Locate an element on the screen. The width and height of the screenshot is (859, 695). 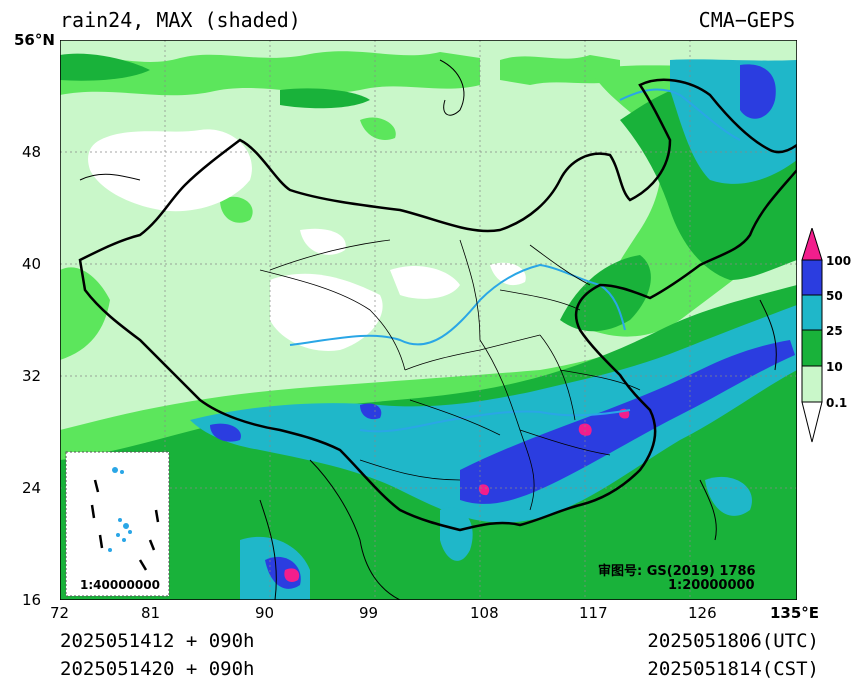
lat-tick-label: 40 is located at coordinates (32, 264).